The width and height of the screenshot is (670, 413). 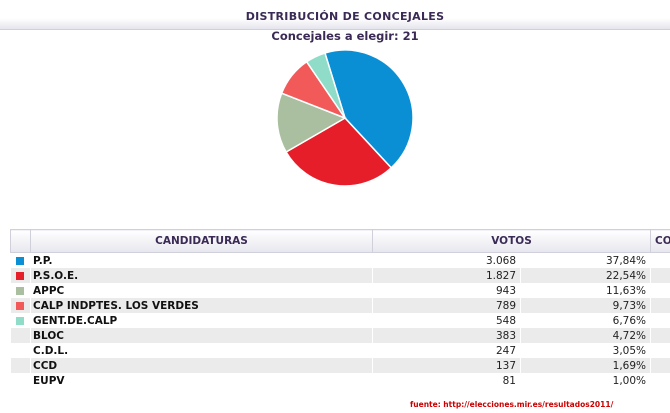 What do you see at coordinates (311, 123) in the screenshot?
I see `pie-slice-appc` at bounding box center [311, 123].